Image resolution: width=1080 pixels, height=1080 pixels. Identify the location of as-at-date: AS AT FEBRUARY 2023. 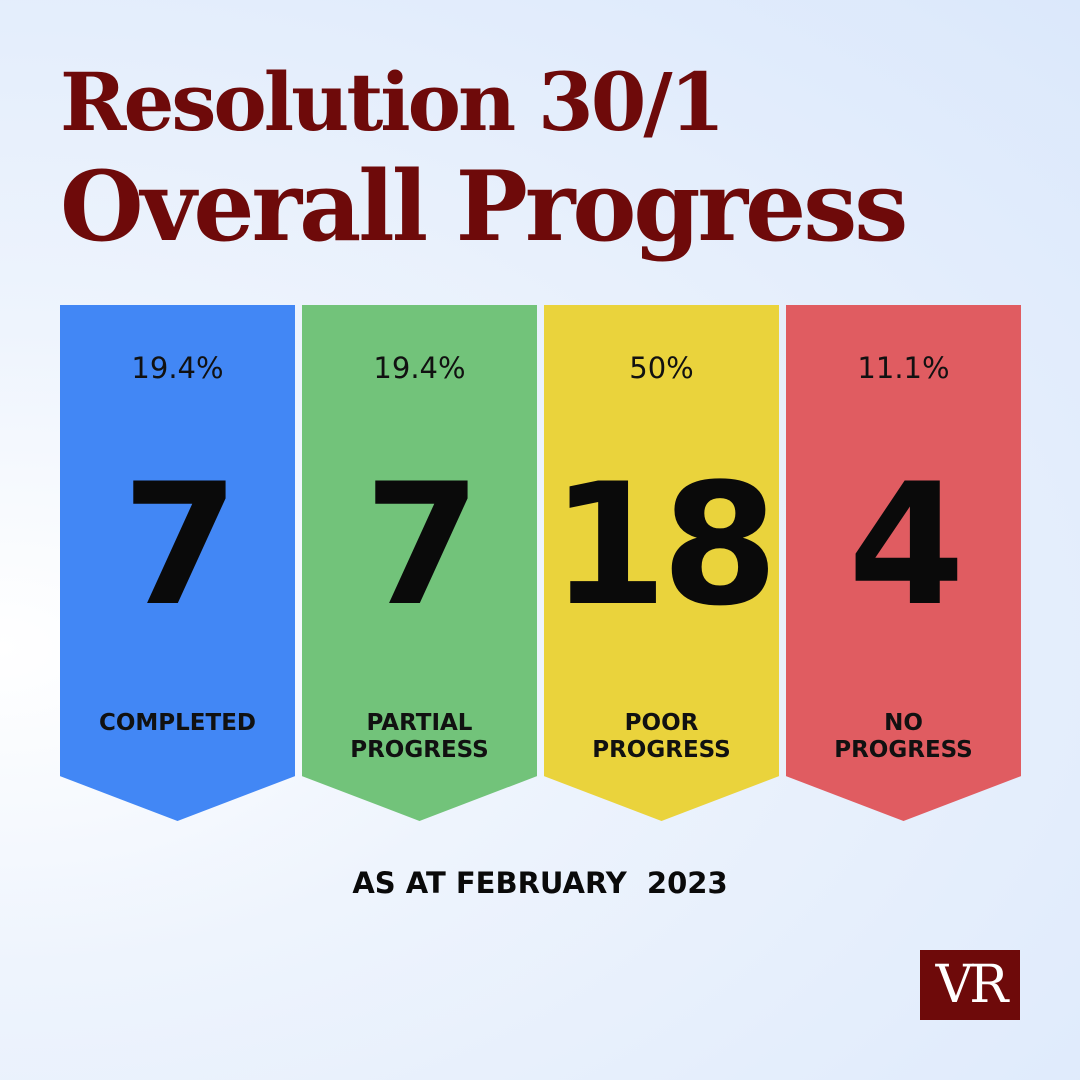
(540, 883).